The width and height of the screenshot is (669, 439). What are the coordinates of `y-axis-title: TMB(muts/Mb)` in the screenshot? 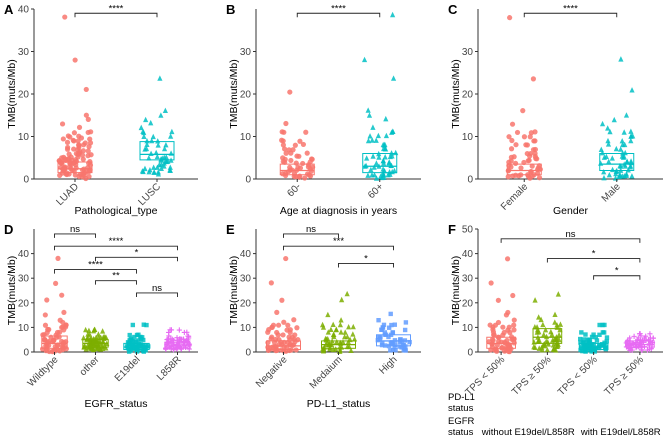 It's located at (456, 93).